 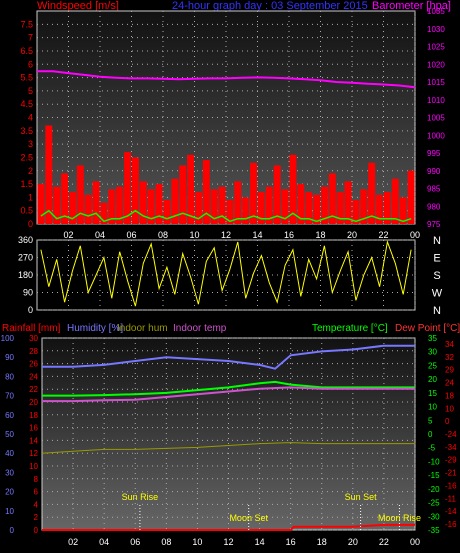 I want to click on rain-tick-label: 6, so click(x=36, y=492).